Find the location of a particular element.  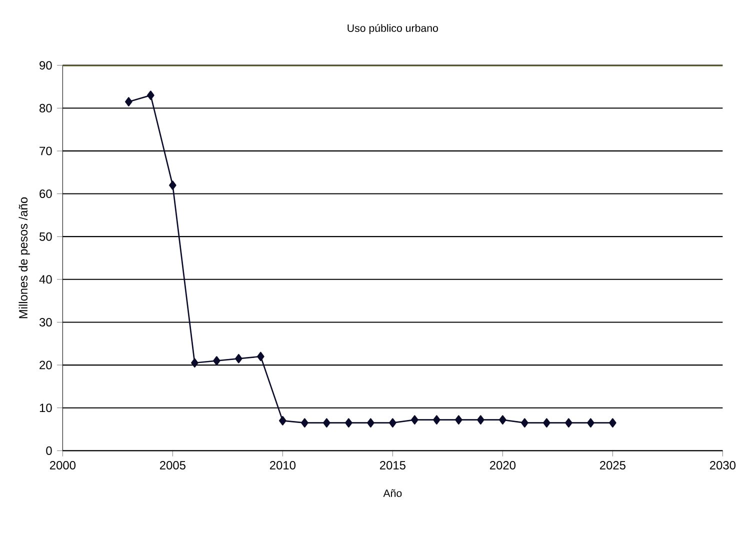

x-axis-title: Año is located at coordinates (392, 493).